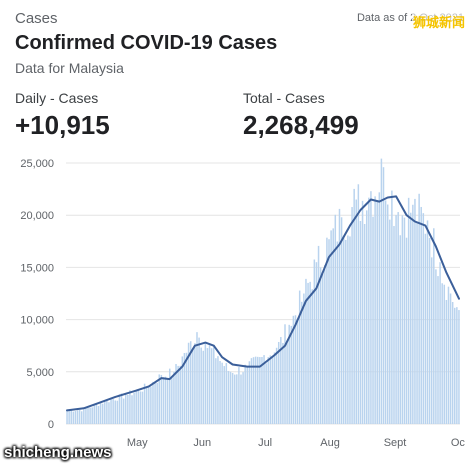 The height and width of the screenshot is (464, 474). I want to click on y-tick-label: 20,000, so click(37, 216).